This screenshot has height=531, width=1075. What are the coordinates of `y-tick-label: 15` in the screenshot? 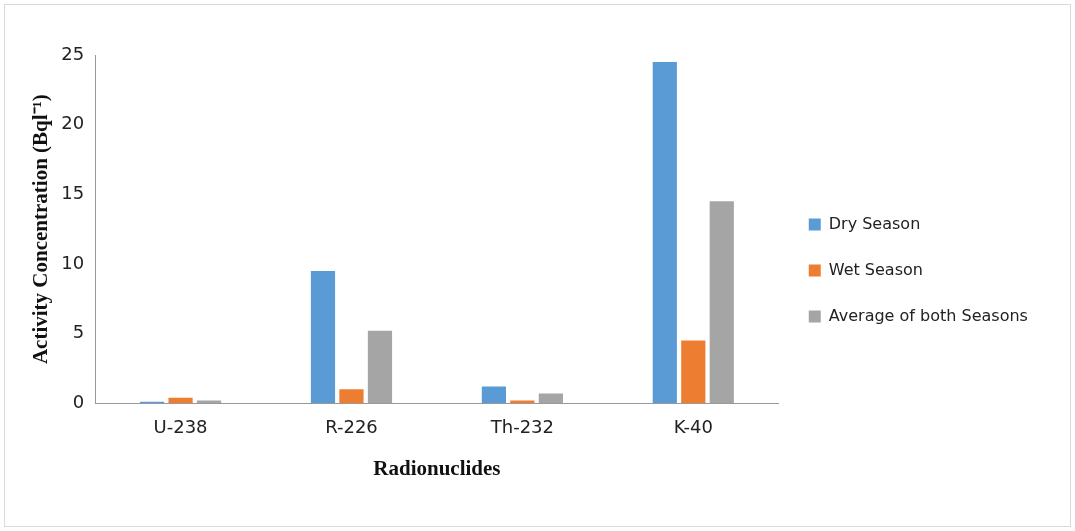 It's located at (73, 192).